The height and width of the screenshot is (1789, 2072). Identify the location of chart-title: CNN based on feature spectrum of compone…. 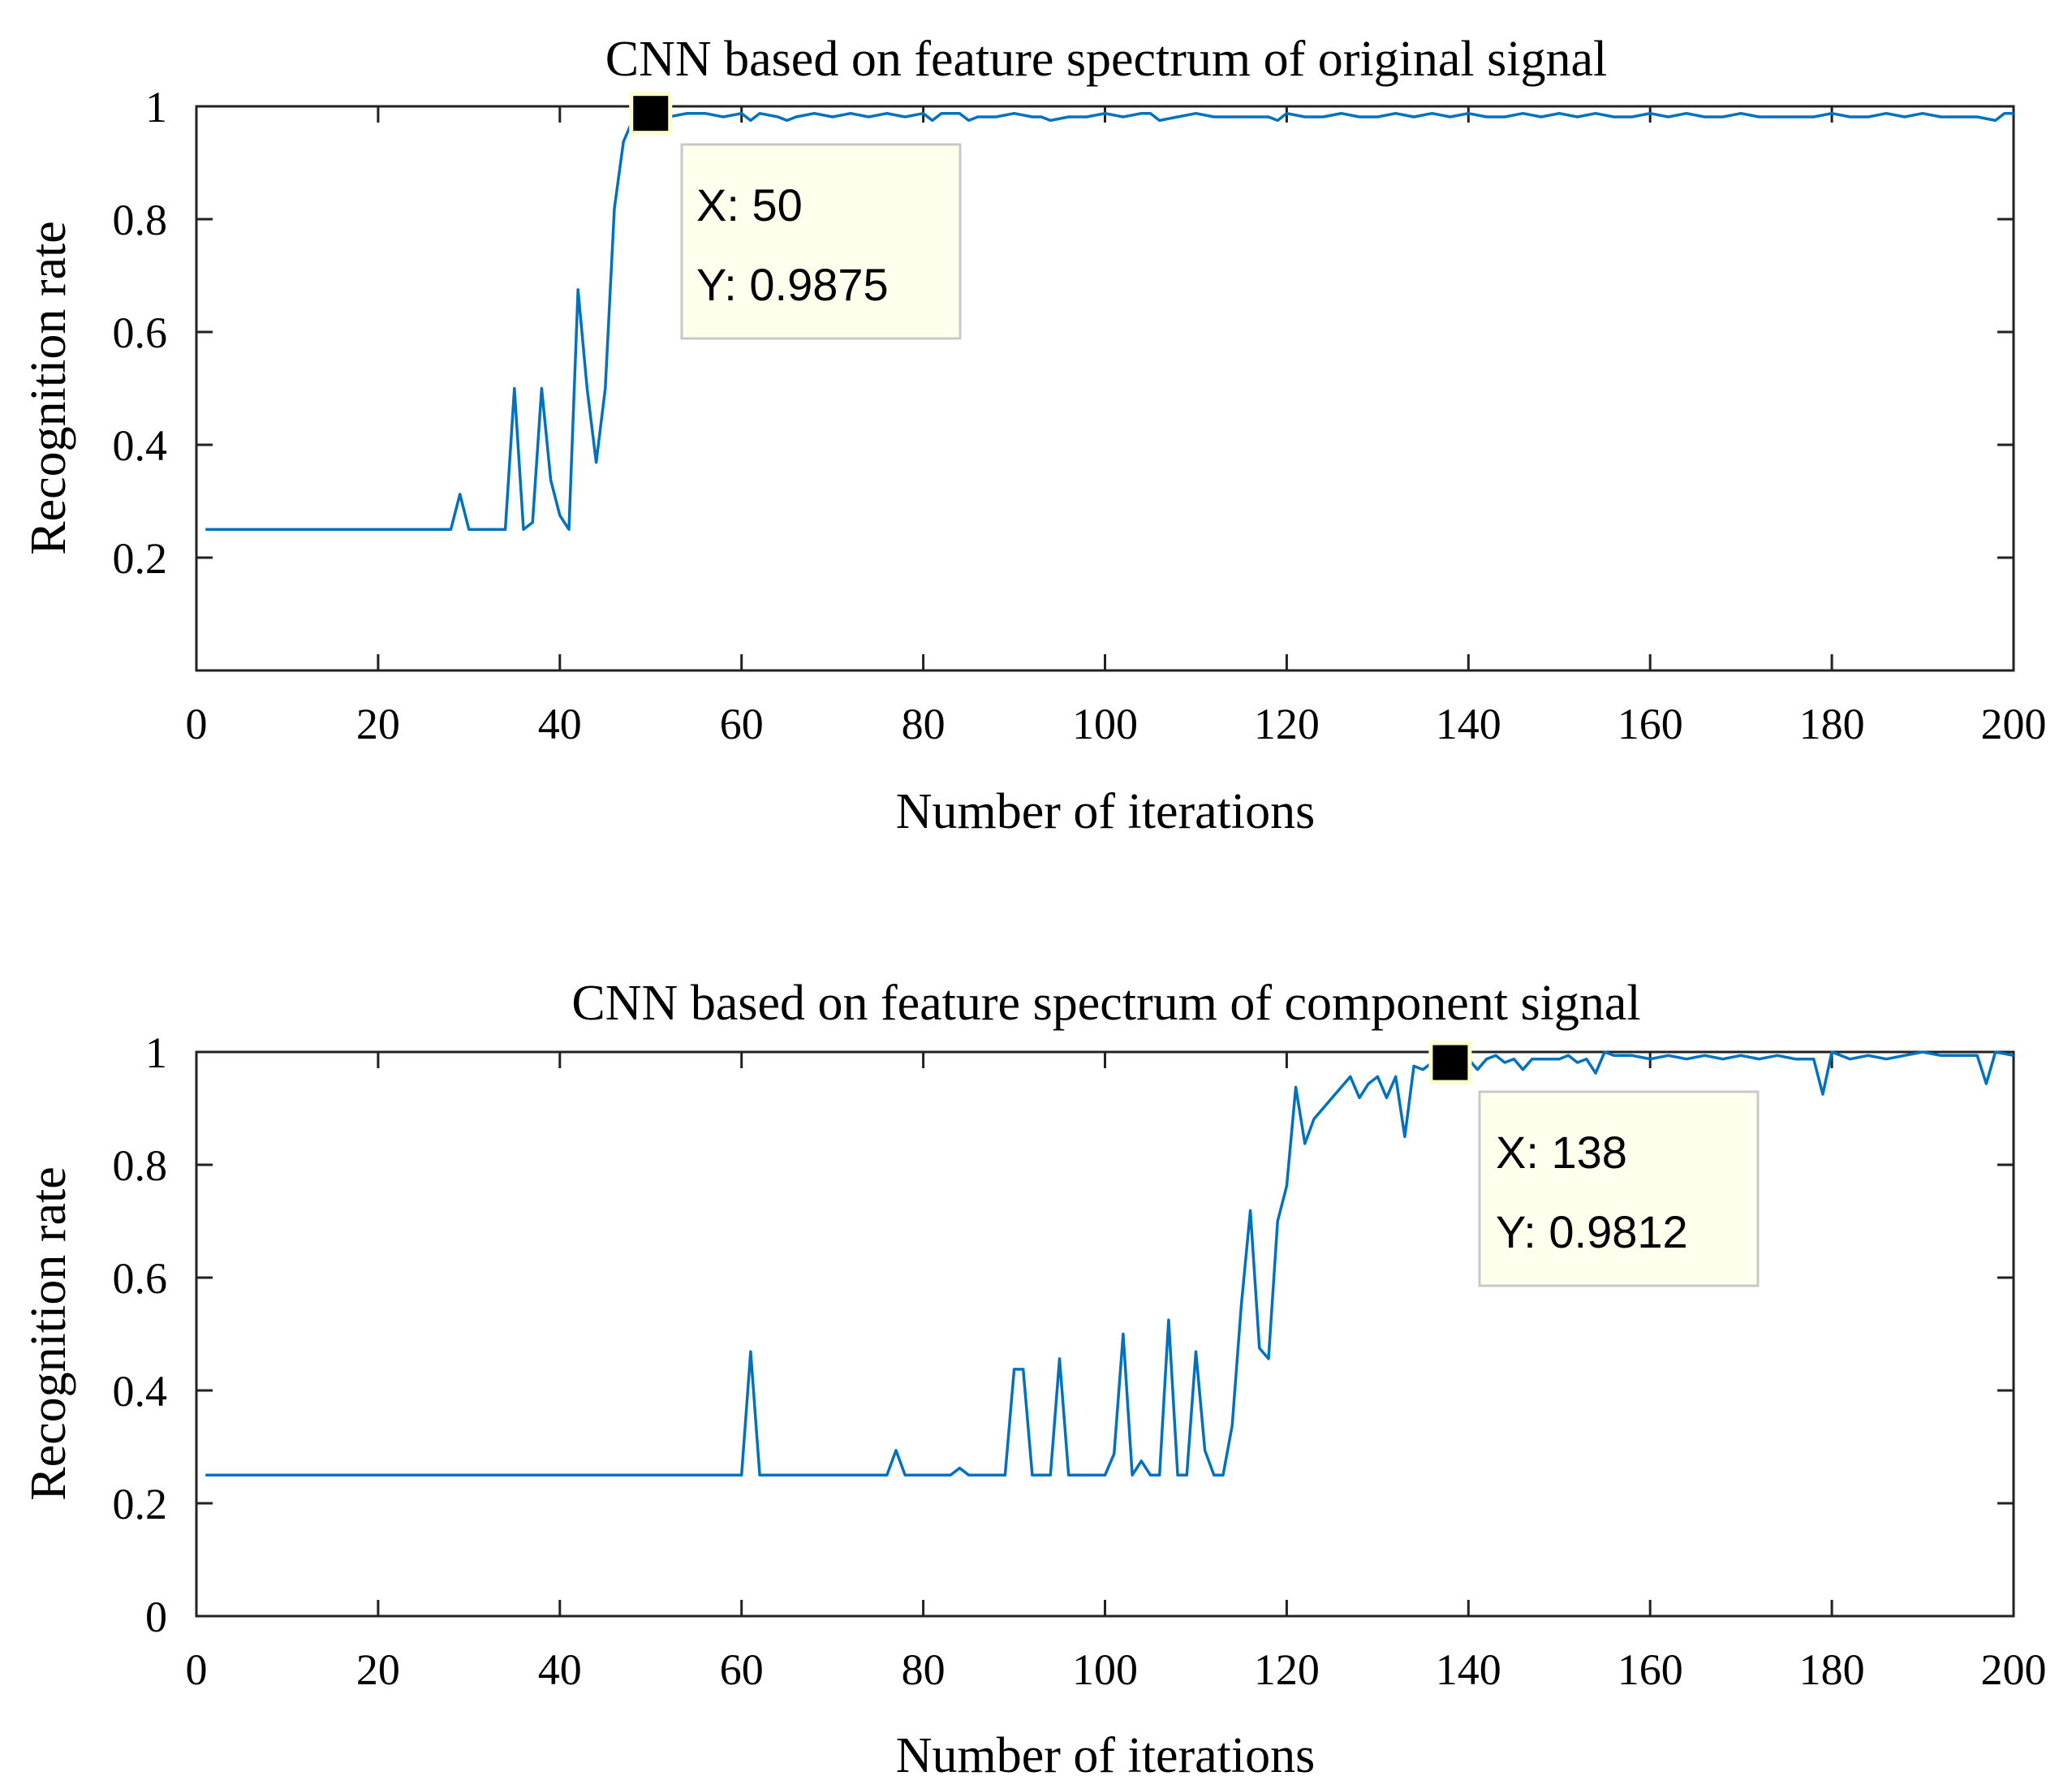
(1106, 1003).